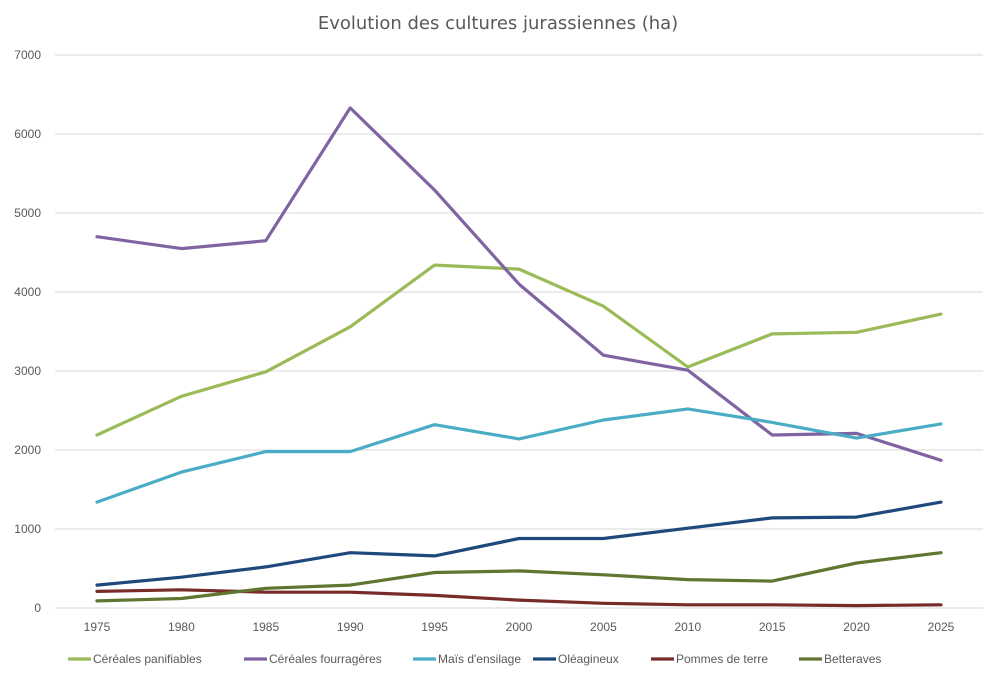 This screenshot has height=679, width=989. What do you see at coordinates (27, 134) in the screenshot?
I see `y-tick-label: 6000` at bounding box center [27, 134].